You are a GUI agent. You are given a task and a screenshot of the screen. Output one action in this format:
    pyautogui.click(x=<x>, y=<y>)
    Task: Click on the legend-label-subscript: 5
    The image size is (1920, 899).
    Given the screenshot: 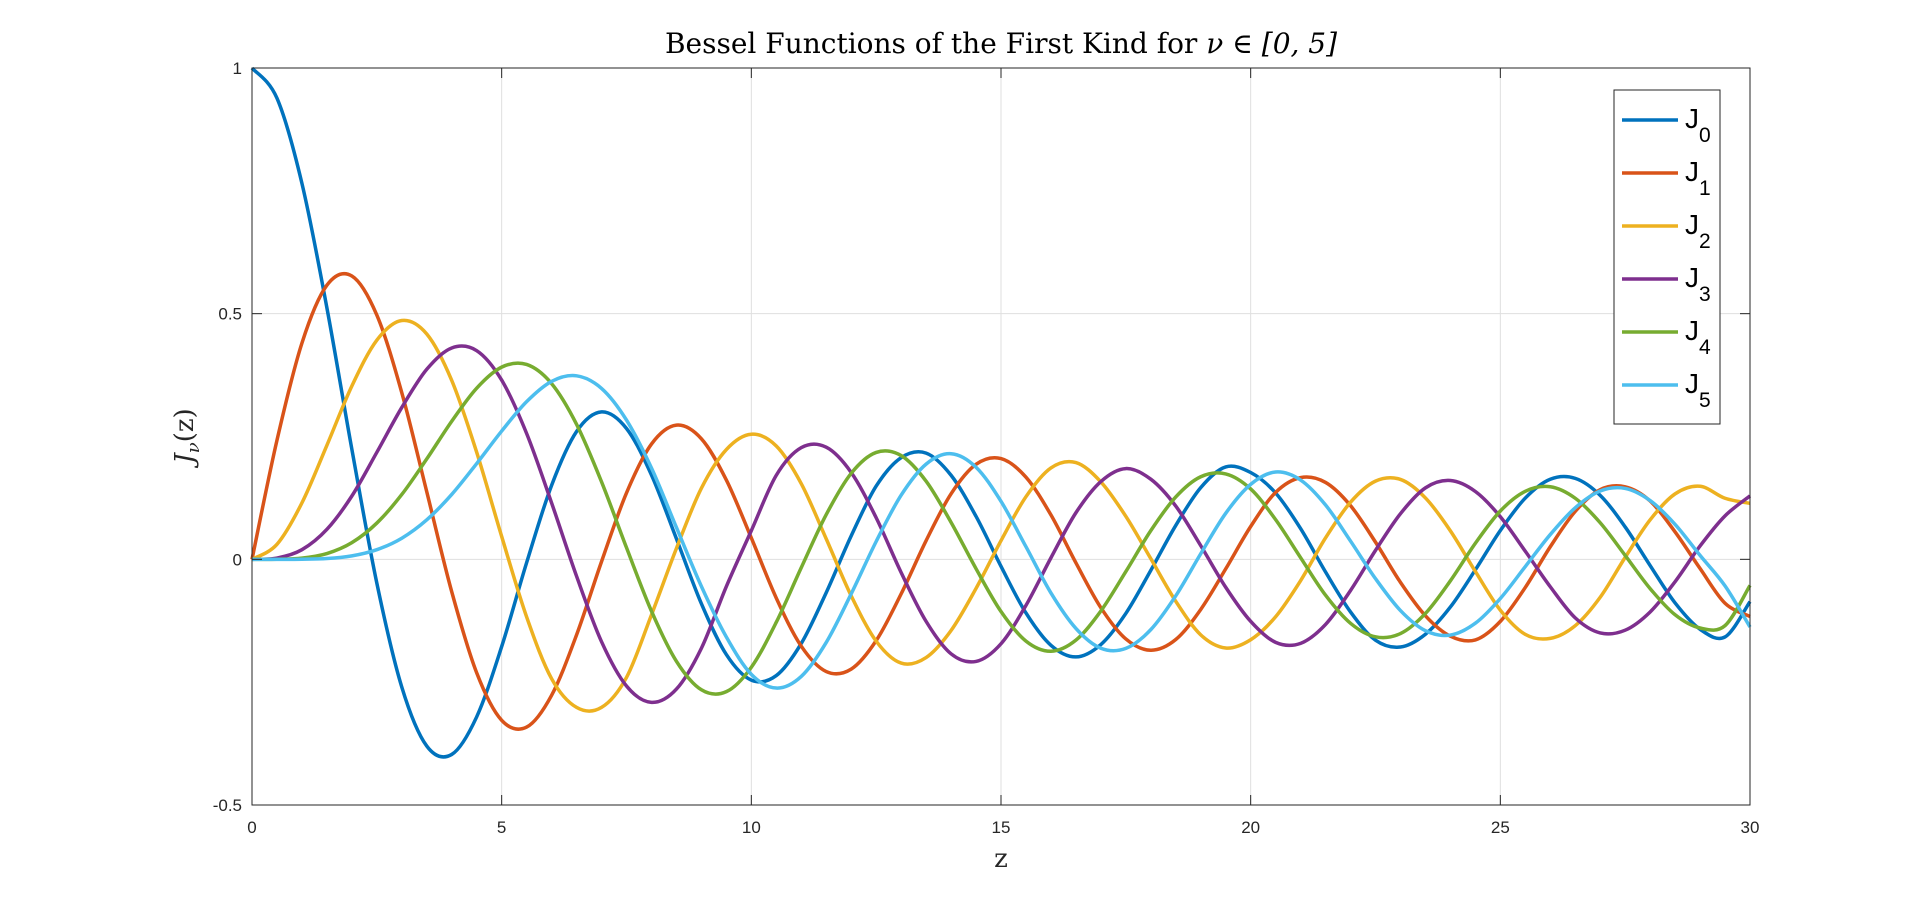 What is the action you would take?
    pyautogui.click(x=1705, y=400)
    